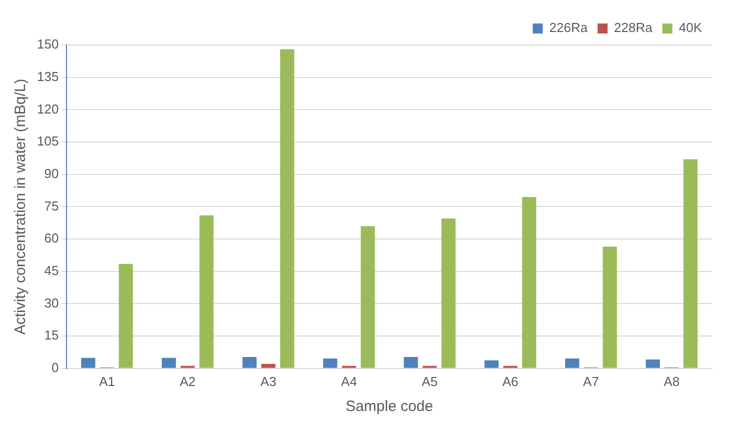 Image resolution: width=730 pixels, height=426 pixels. Describe the element at coordinates (51, 206) in the screenshot. I see `y-tick-label: 75` at that location.